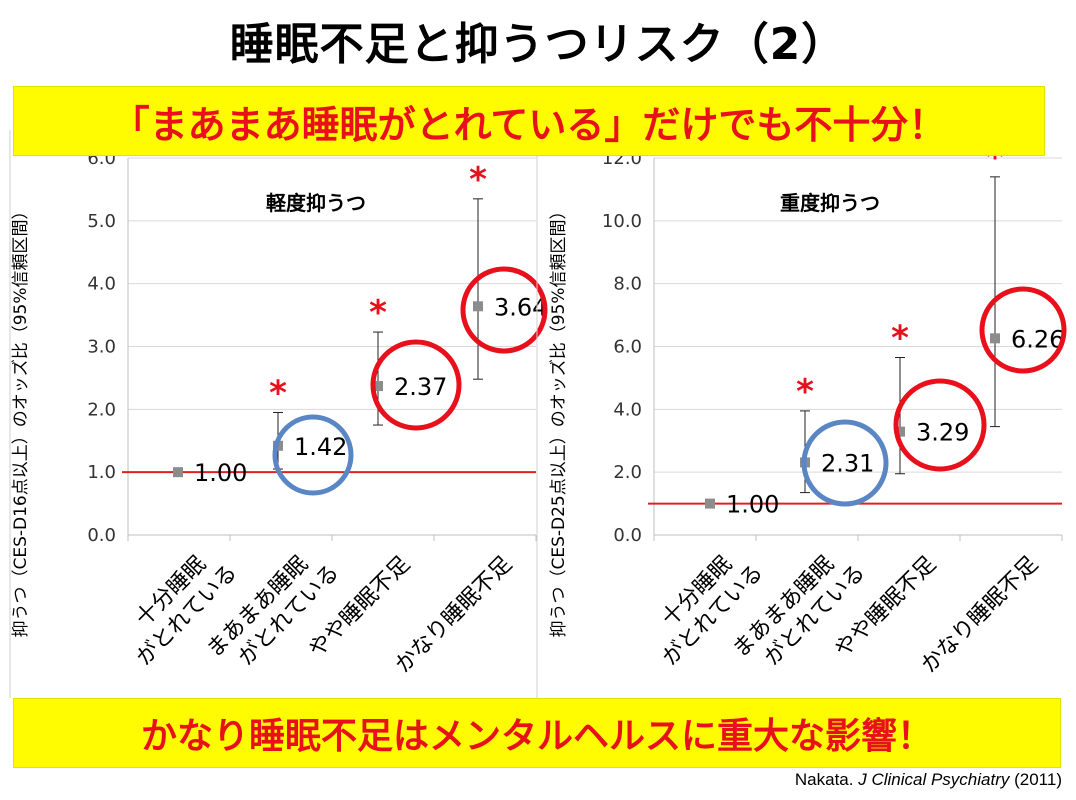 The height and width of the screenshot is (800, 1076). I want to click on top-banner: 「まあまあ睡眠がとれている」だけでも不十分！, so click(529, 121).